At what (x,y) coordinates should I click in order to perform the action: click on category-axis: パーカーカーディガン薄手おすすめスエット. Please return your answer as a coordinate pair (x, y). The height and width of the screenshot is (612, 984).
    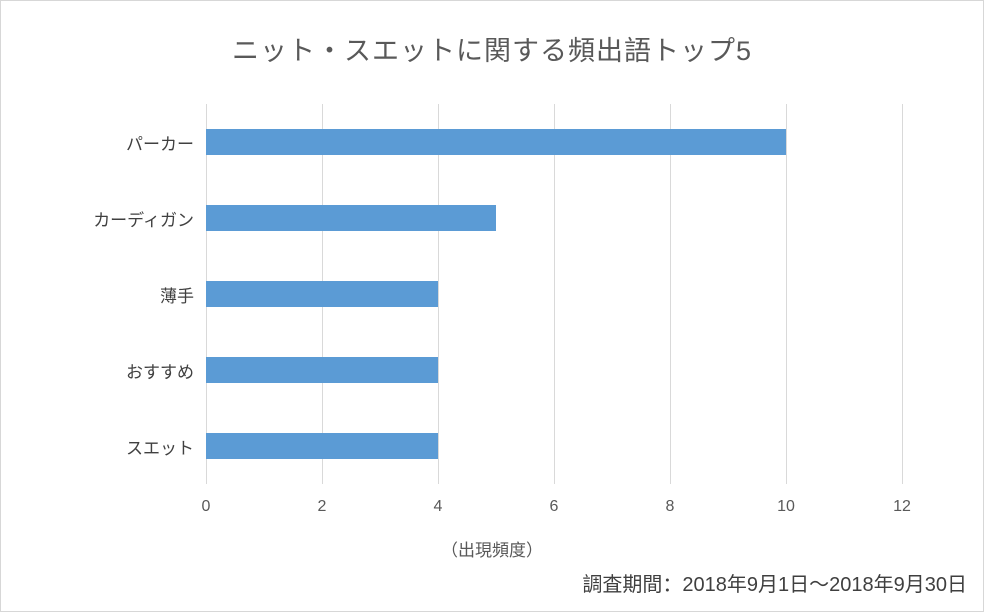
    Looking at the image, I should click on (97, 294).